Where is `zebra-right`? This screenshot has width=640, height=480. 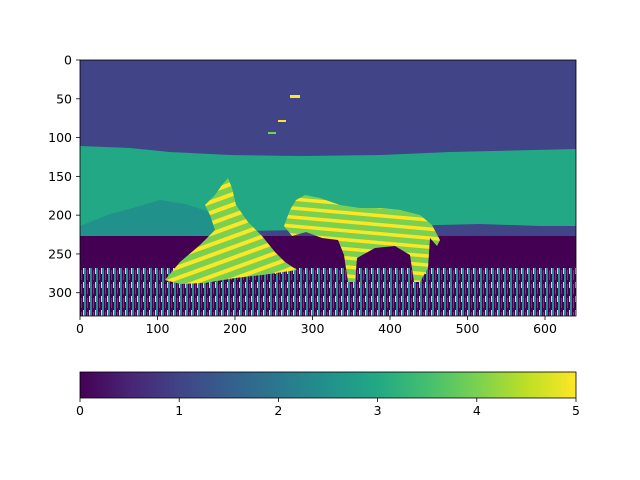
zebra-right is located at coordinates (362, 238).